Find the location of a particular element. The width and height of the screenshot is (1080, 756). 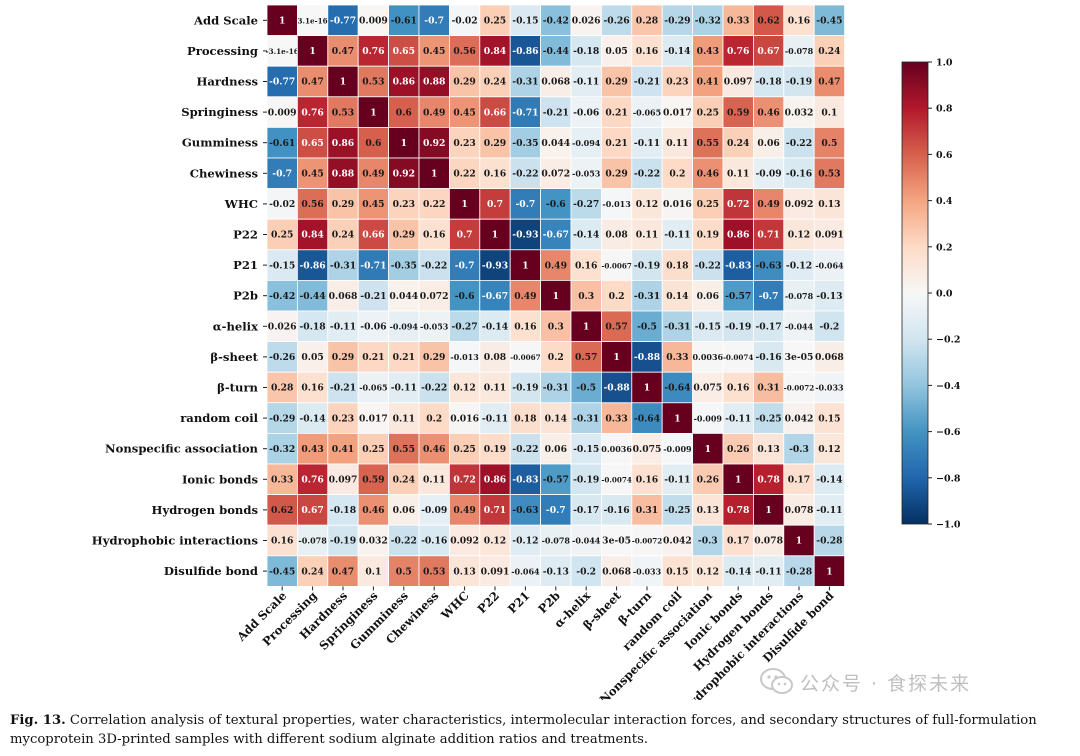

cell-value-label: 0.18 is located at coordinates (525, 418).